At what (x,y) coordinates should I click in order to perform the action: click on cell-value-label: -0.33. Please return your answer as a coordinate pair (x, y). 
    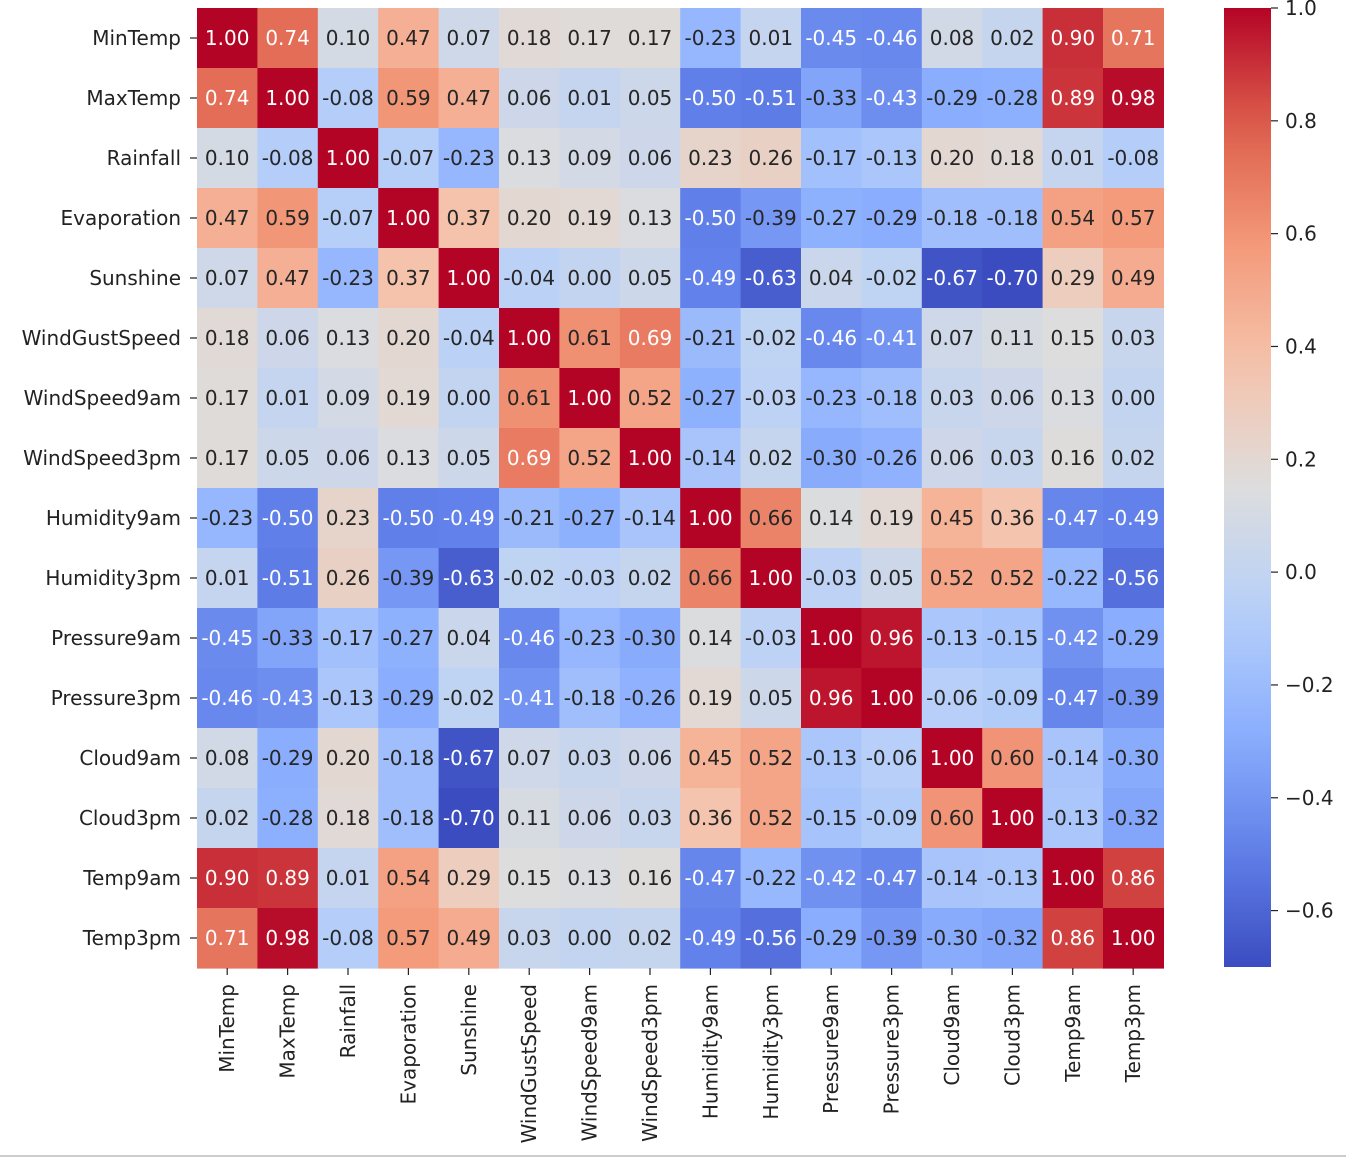
    Looking at the image, I should click on (831, 98).